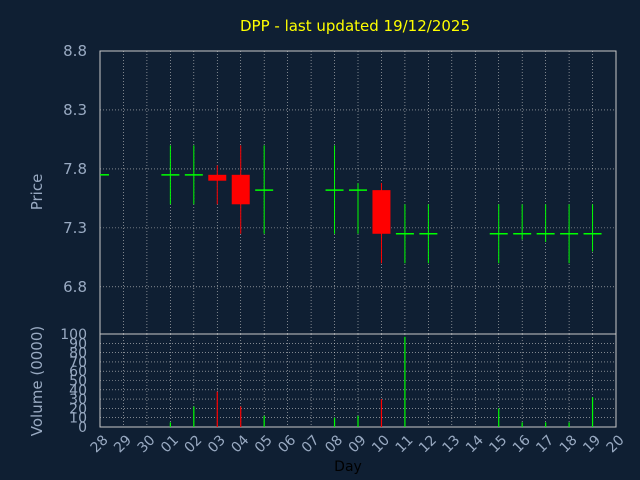 Image resolution: width=640 pixels, height=480 pixels. Describe the element at coordinates (78, 419) in the screenshot. I see `volume-y-tick-label: 10` at that location.